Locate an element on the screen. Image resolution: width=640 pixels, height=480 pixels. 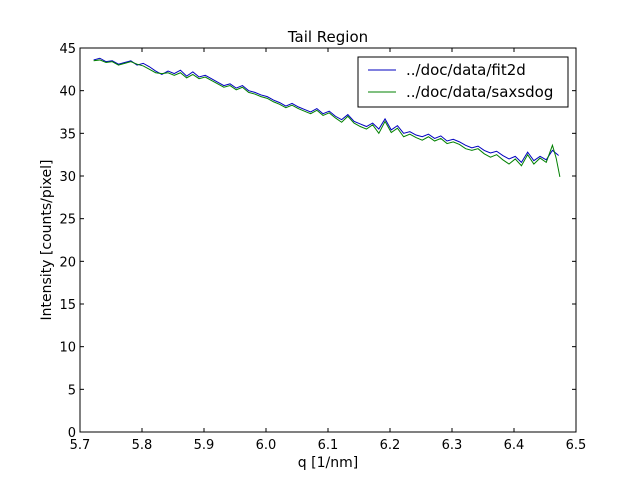
chart-title: Tail Region is located at coordinates (327, 37).